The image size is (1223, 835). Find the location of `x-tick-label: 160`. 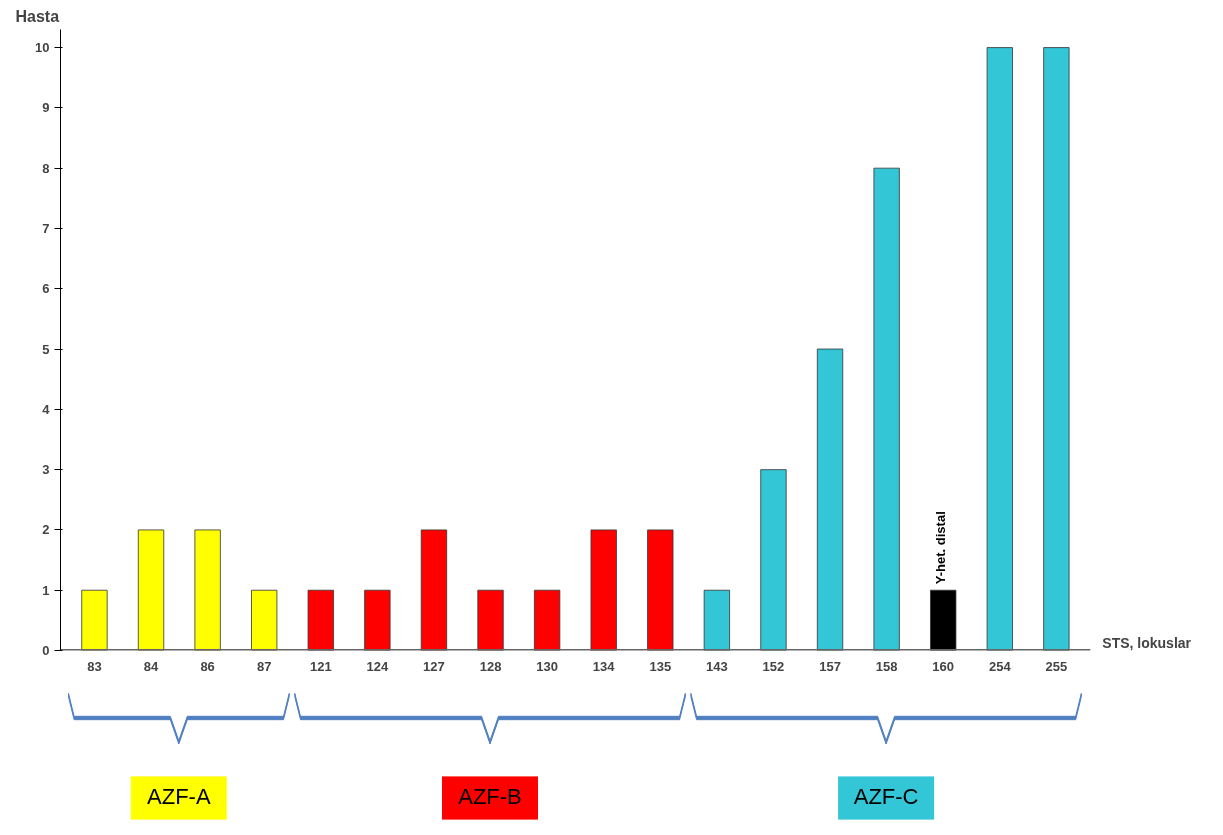

x-tick-label: 160 is located at coordinates (943, 666).